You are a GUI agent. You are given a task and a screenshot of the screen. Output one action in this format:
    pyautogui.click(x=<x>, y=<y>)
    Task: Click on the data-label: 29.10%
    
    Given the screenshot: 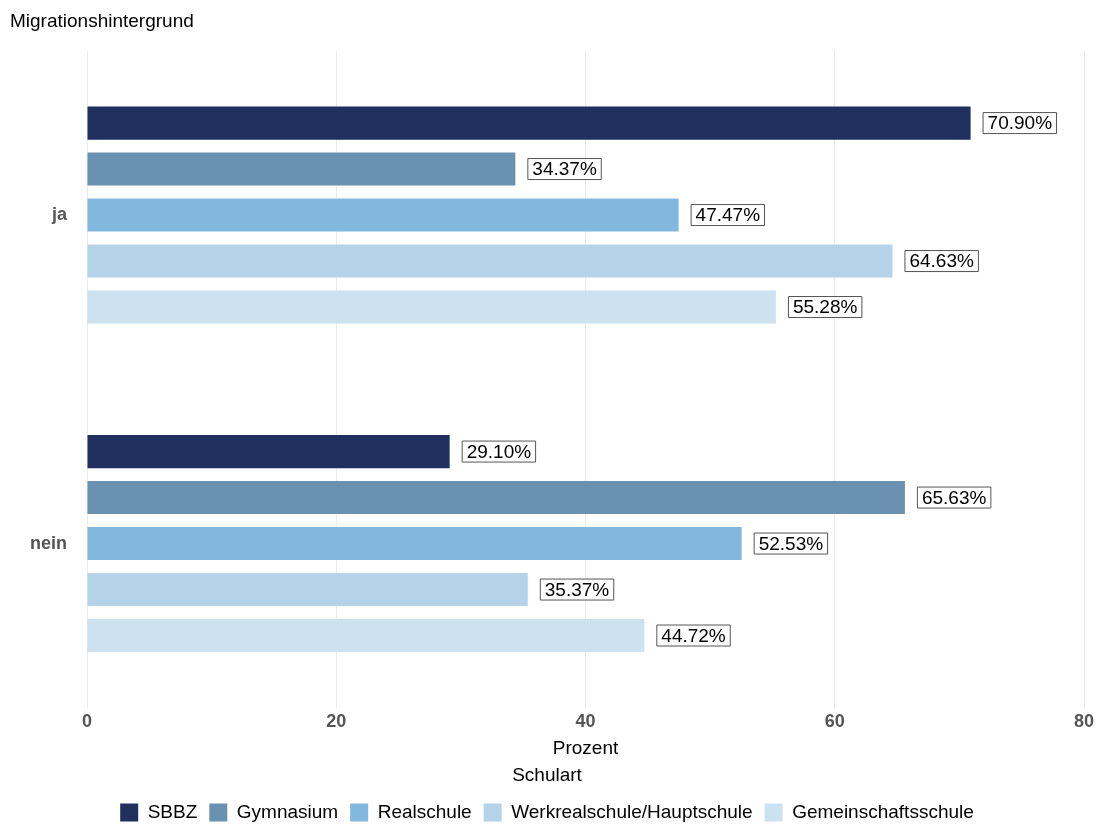 What is the action you would take?
    pyautogui.click(x=499, y=451)
    